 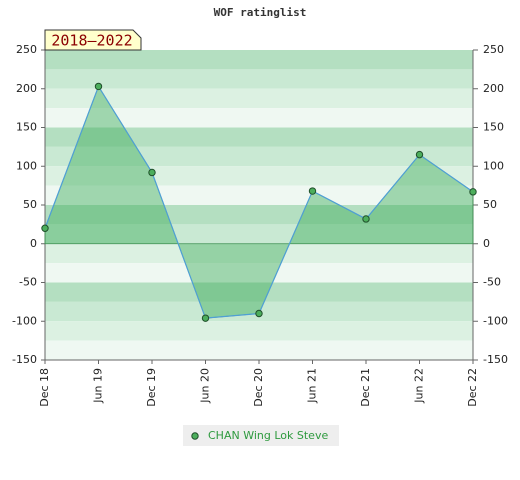 What do you see at coordinates (493, 165) in the screenshot?
I see `y2-tick-label: 100` at bounding box center [493, 165].